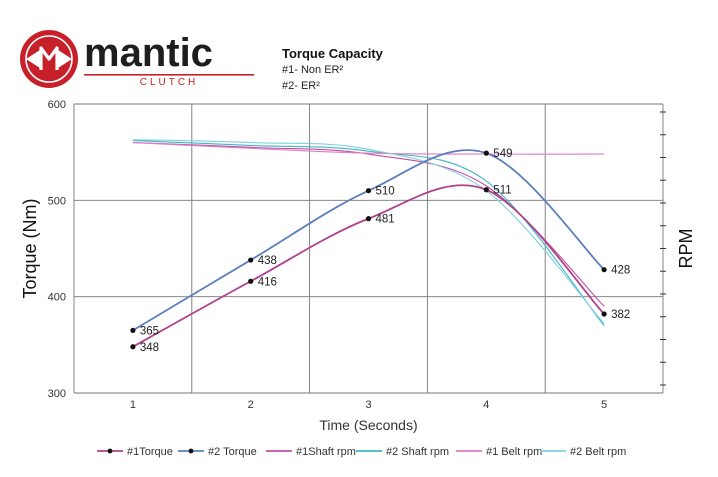 The height and width of the screenshot is (477, 718). What do you see at coordinates (385, 220) in the screenshot?
I see `data-label: 481` at bounding box center [385, 220].